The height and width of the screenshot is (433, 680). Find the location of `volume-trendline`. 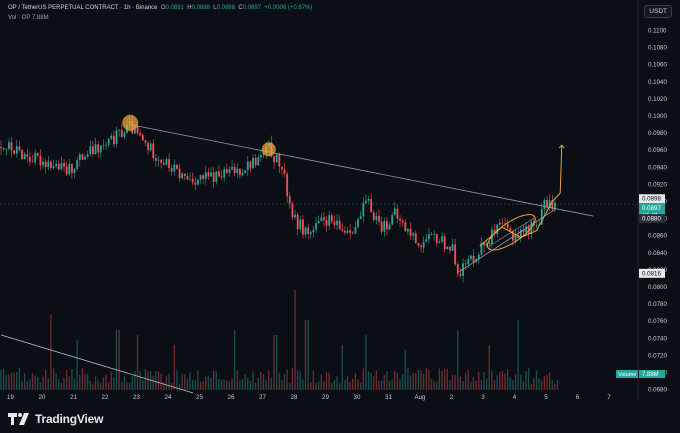

volume-trendline is located at coordinates (97, 364).